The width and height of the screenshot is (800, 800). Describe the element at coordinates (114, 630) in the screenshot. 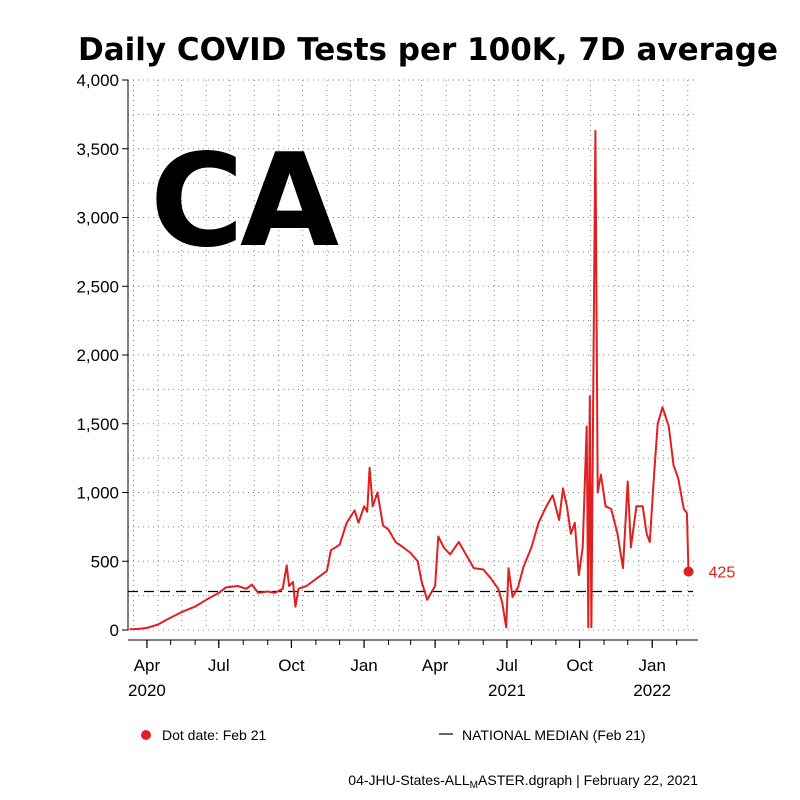

I see `y-tick-label: 0` at that location.